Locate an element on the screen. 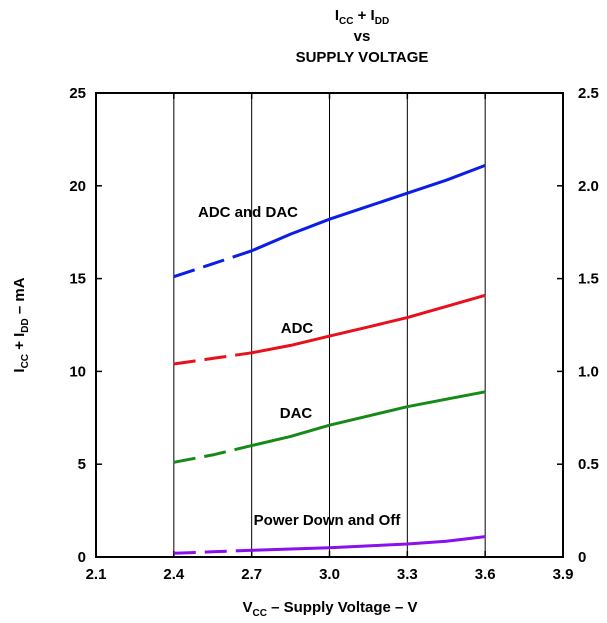 The image size is (607, 623). y-tick-label: 15 is located at coordinates (77, 279).